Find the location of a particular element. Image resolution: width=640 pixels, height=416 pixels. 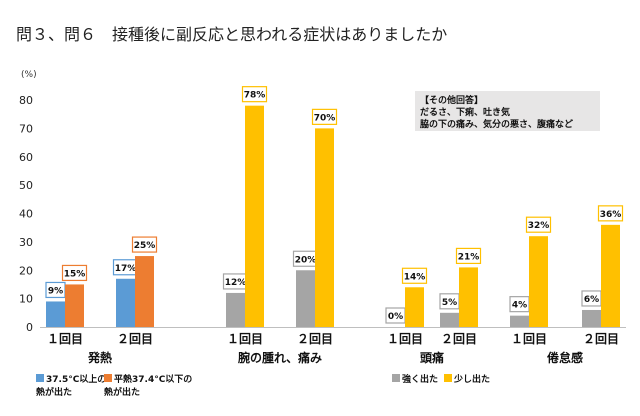

data-label: 6% is located at coordinates (591, 300).